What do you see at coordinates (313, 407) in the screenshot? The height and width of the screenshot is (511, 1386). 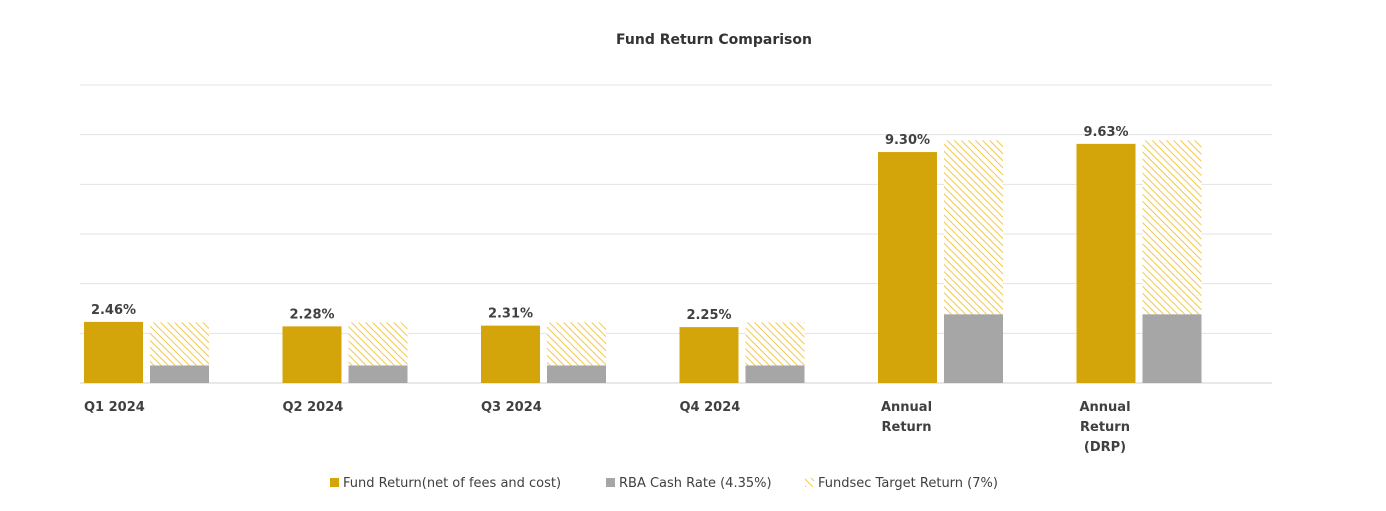 I see `x-tick-label: Q2 2024` at bounding box center [313, 407].